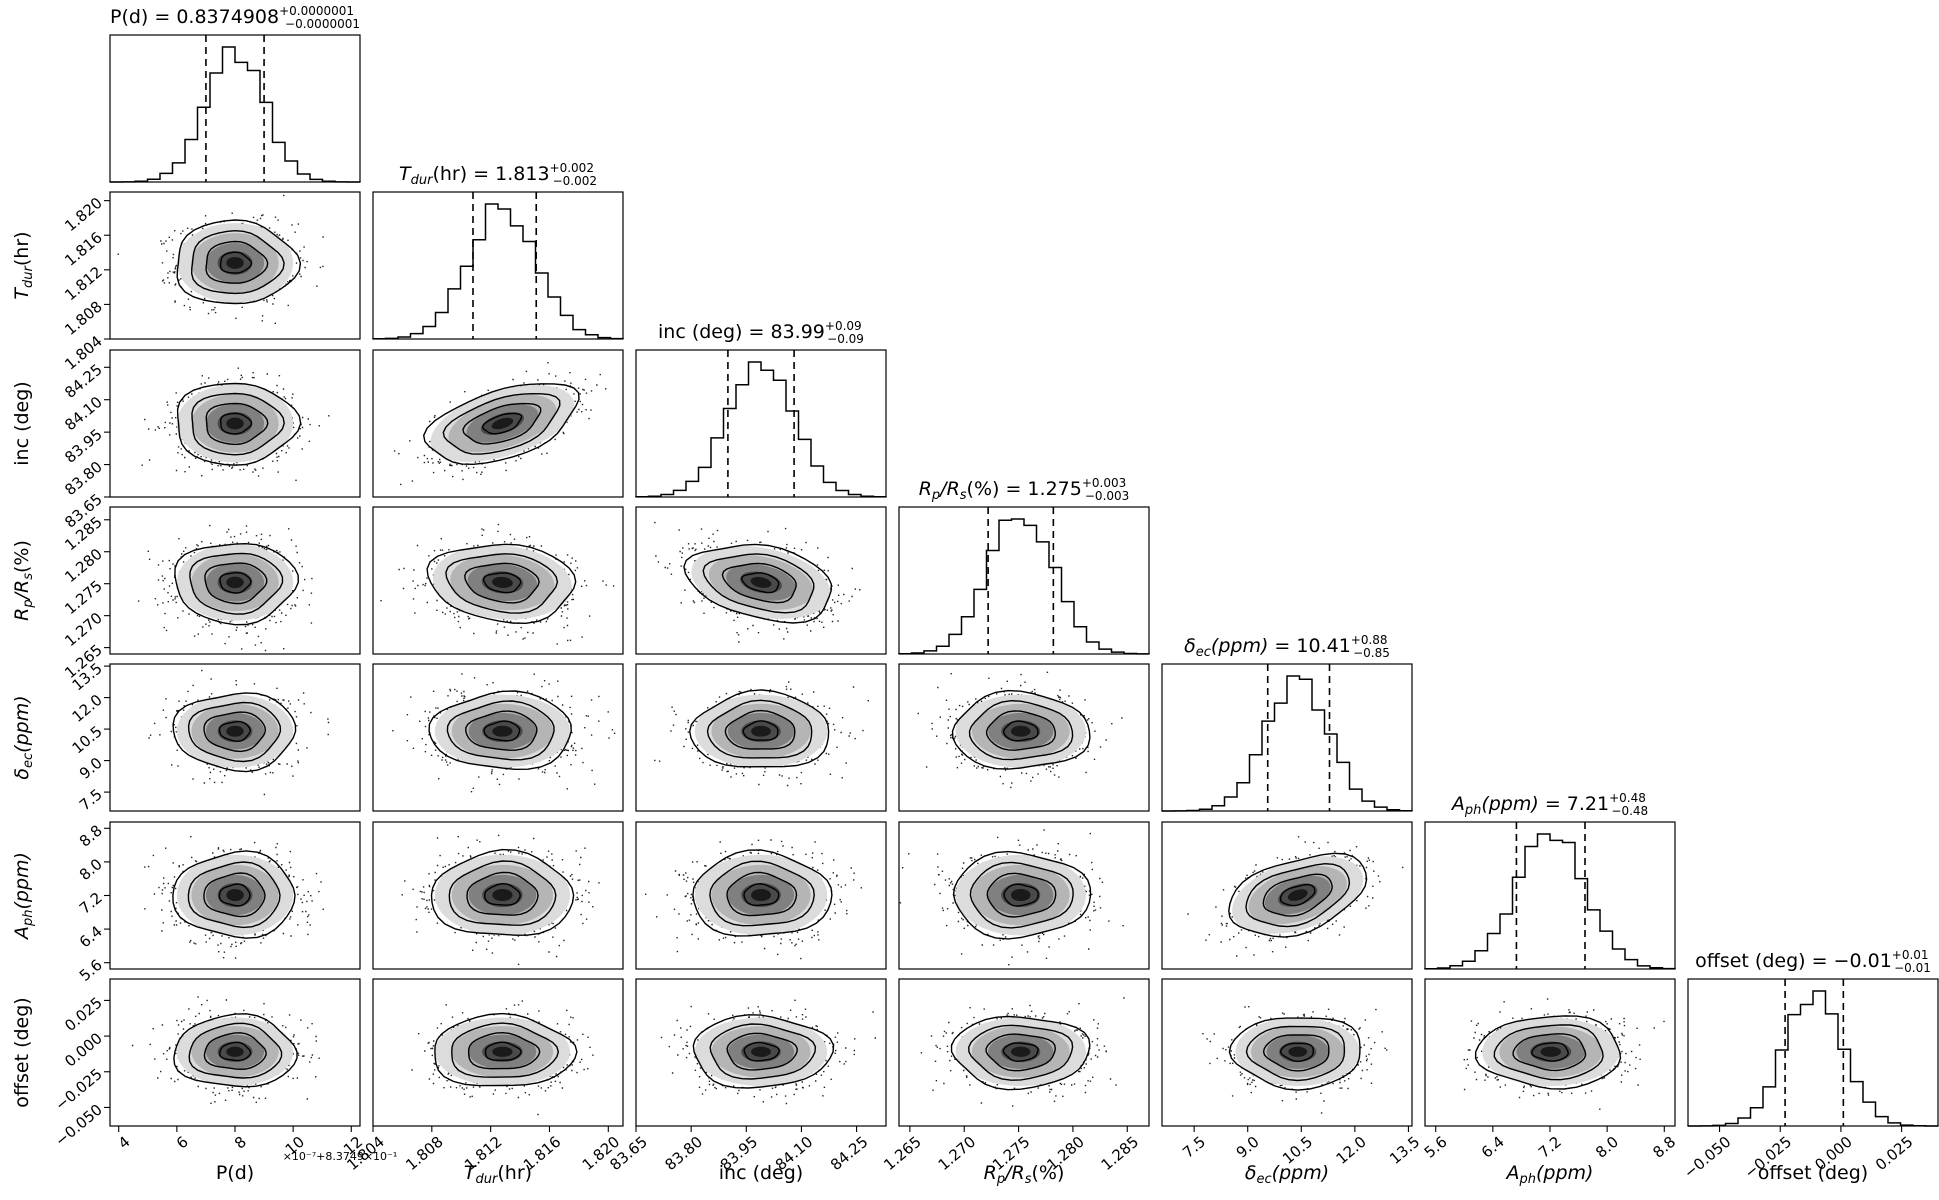 Image resolution: width=1939 pixels, height=1200 pixels. I want to click on y-tick-label-inc: 84.10, so click(83, 413).